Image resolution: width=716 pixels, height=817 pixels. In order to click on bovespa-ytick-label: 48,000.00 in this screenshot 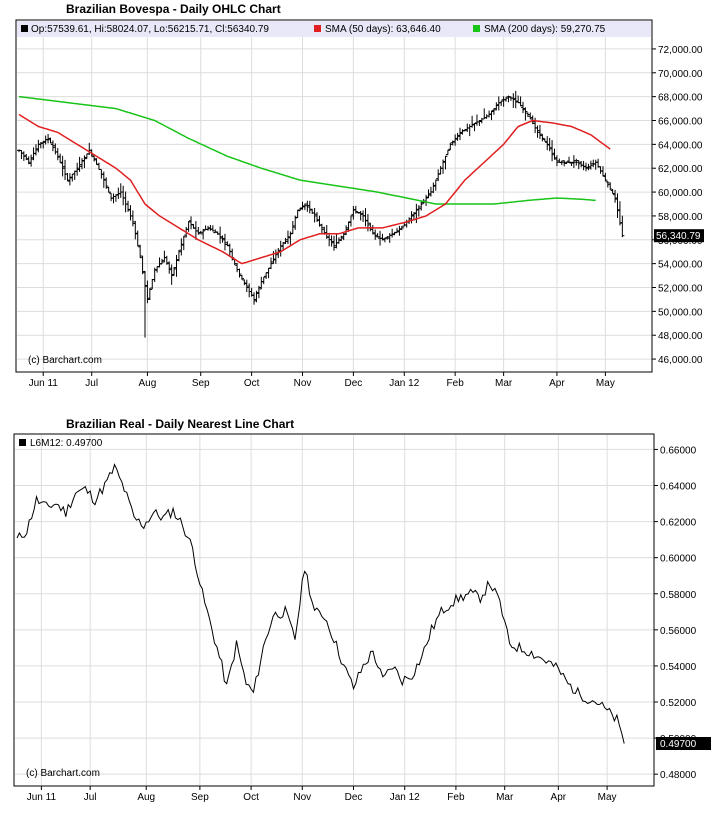, I will do `click(680, 336)`.